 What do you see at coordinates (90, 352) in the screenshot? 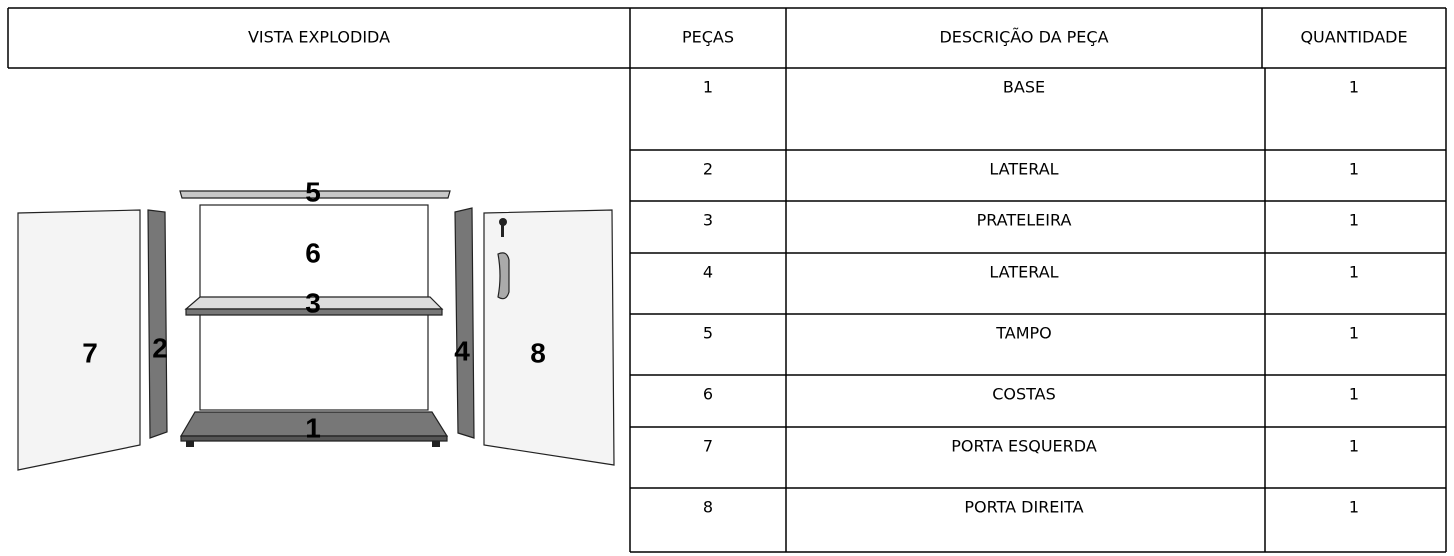
I see `part-label: 7` at bounding box center [90, 352].